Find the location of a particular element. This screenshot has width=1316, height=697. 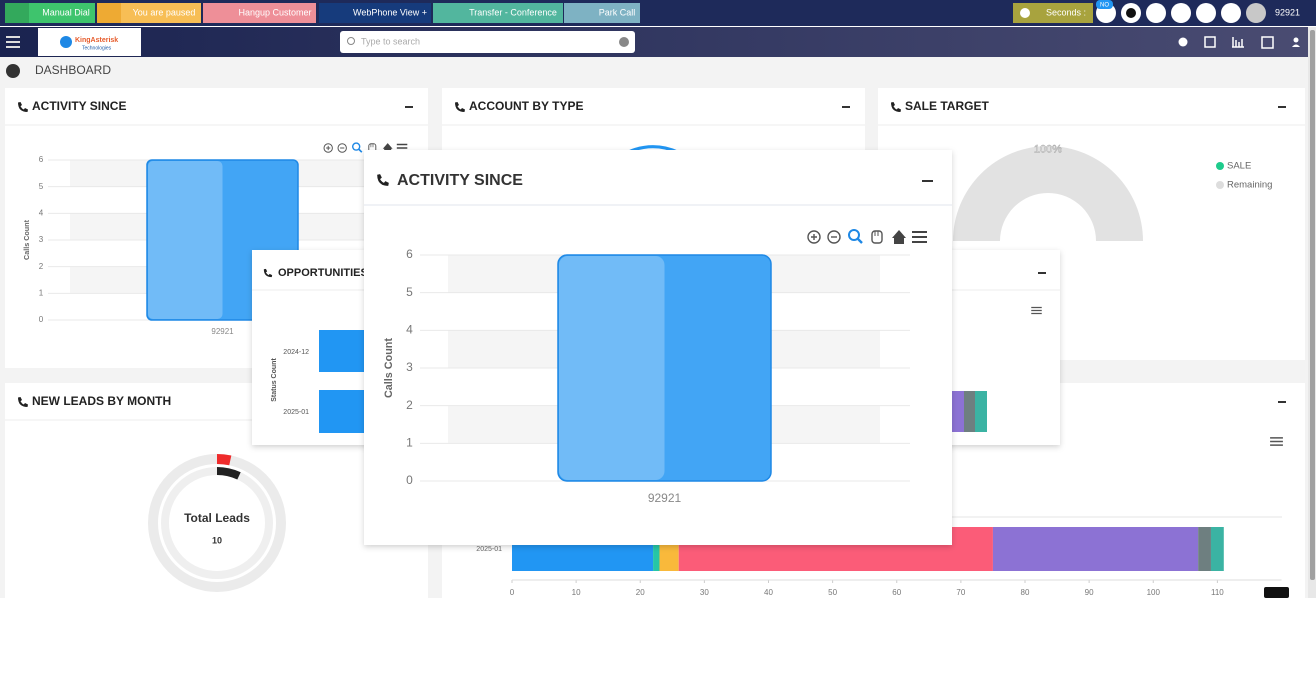

button-label: WebPhone View + is located at coordinates (390, 12).